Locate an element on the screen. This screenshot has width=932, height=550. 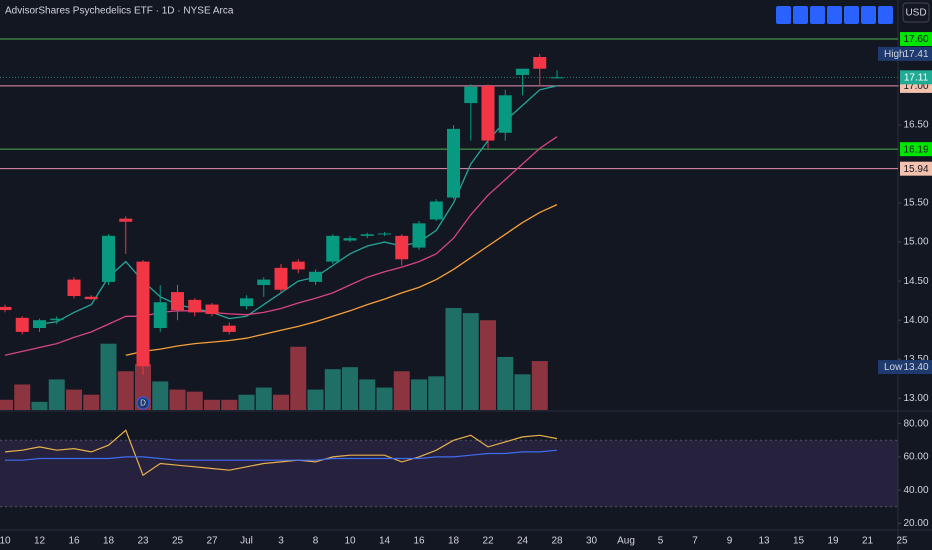
x-tick-label: 7 is located at coordinates (695, 541).